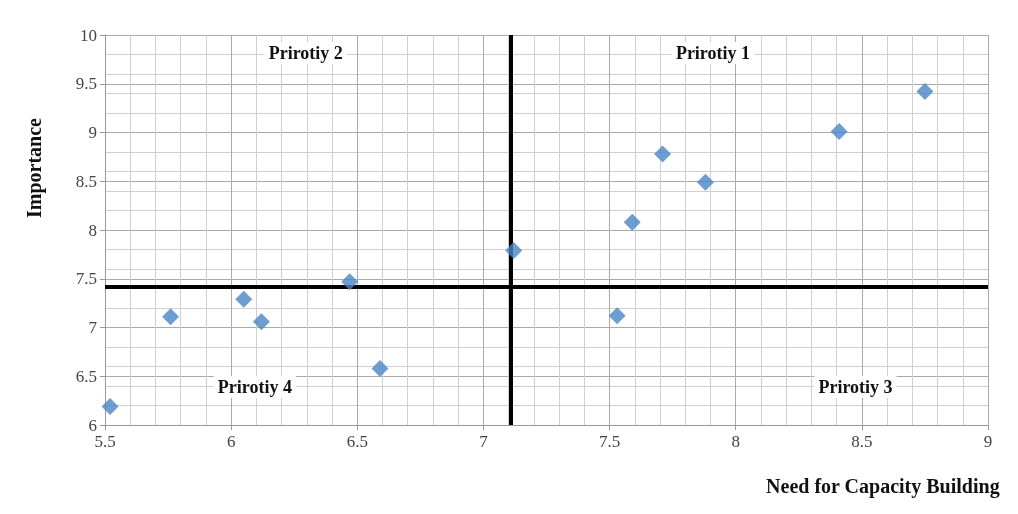  Describe the element at coordinates (92, 230) in the screenshot. I see `y-tick-label: 8` at that location.